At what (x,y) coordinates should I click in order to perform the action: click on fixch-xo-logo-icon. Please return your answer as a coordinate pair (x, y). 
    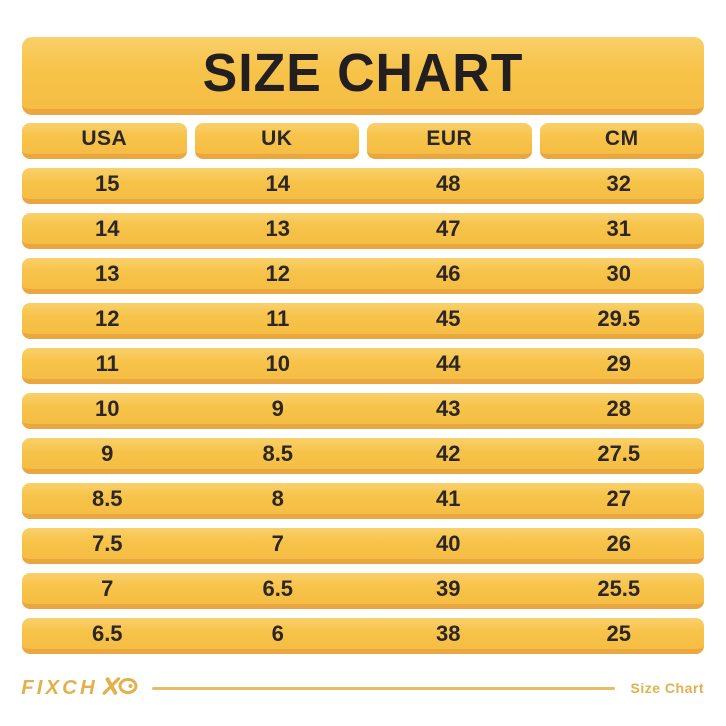
    Looking at the image, I should click on (120, 688).